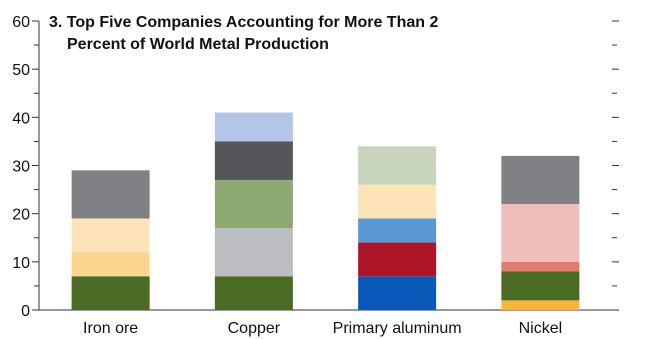 This screenshot has width=652, height=339. What do you see at coordinates (254, 328) in the screenshot?
I see `x-tick-label: Copper` at bounding box center [254, 328].